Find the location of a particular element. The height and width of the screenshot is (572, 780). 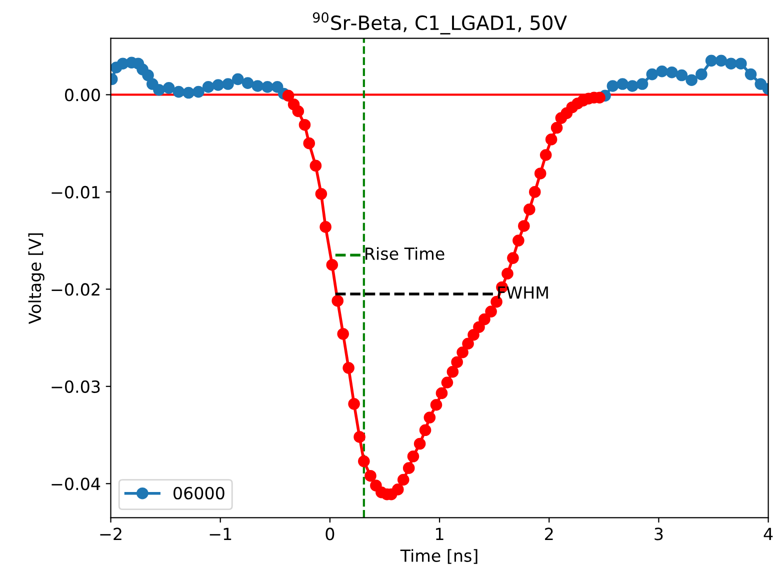

y-tick-label: −0.03 is located at coordinates (76, 386).